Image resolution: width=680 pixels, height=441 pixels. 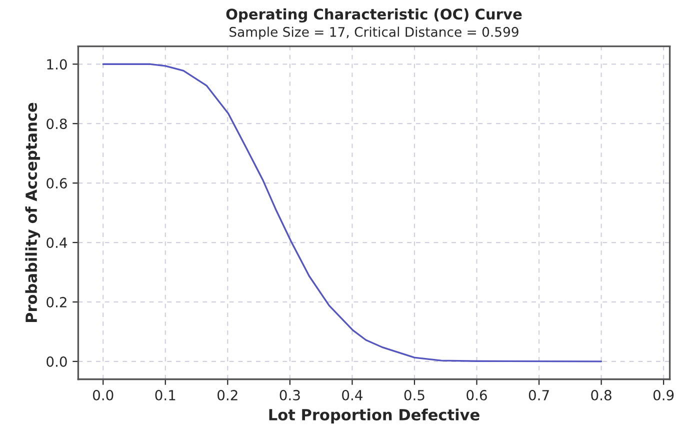 I want to click on x-tick-label: 0.0, so click(x=103, y=395).